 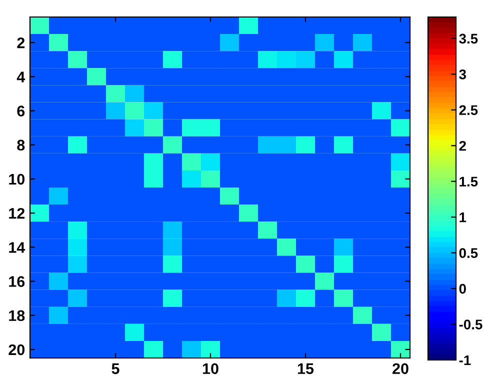 I want to click on x-tick-label: 5, so click(x=116, y=368).